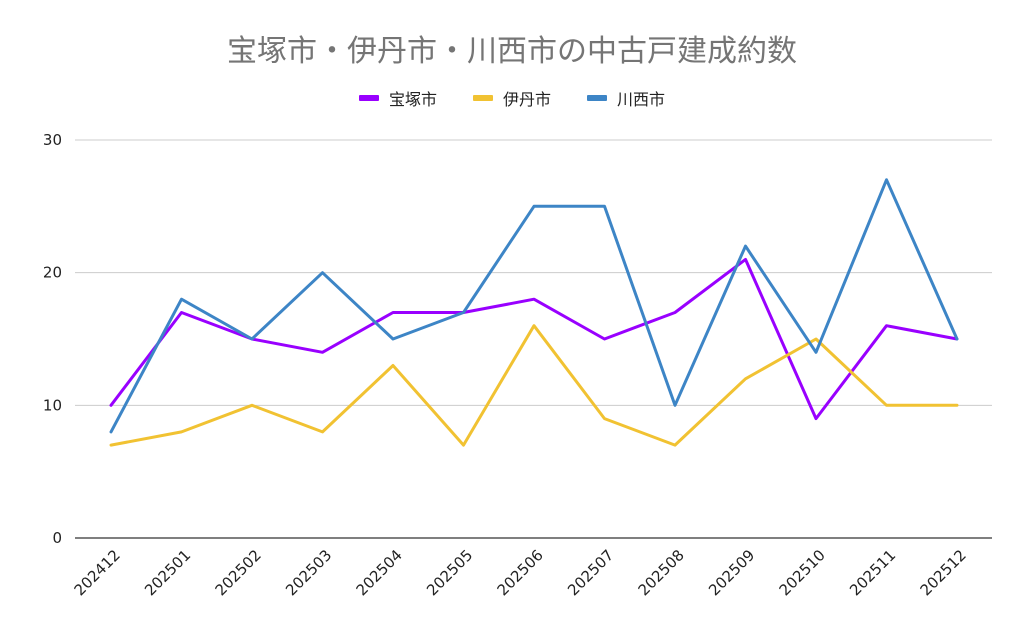 The image size is (1024, 634). I want to click on x-tick-label: 202512, so click(943, 572).